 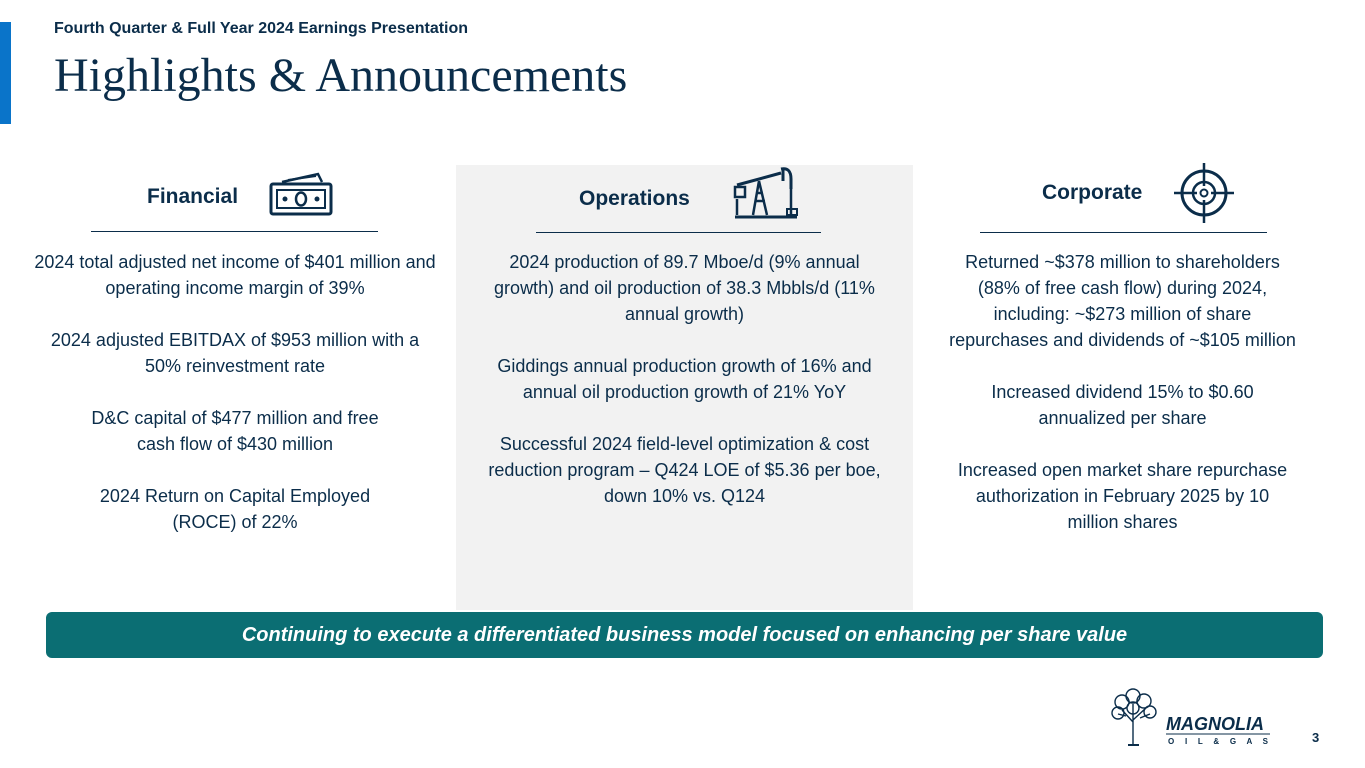 I want to click on financial-header: Financial, so click(x=235, y=199).